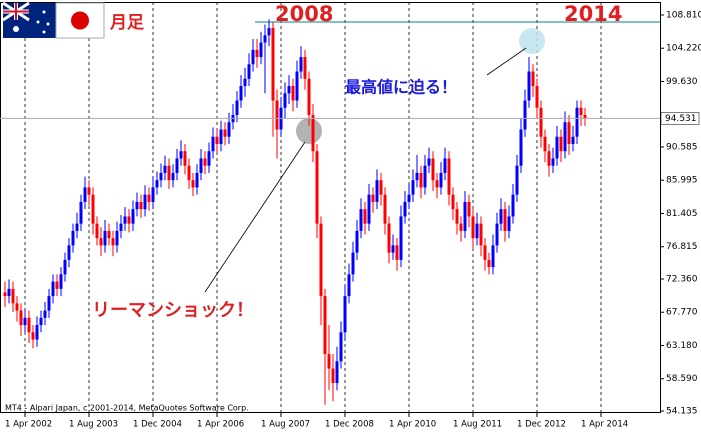 This screenshot has width=701, height=433. Describe the element at coordinates (304, 14) in the screenshot. I see `year-label: 2008` at that location.